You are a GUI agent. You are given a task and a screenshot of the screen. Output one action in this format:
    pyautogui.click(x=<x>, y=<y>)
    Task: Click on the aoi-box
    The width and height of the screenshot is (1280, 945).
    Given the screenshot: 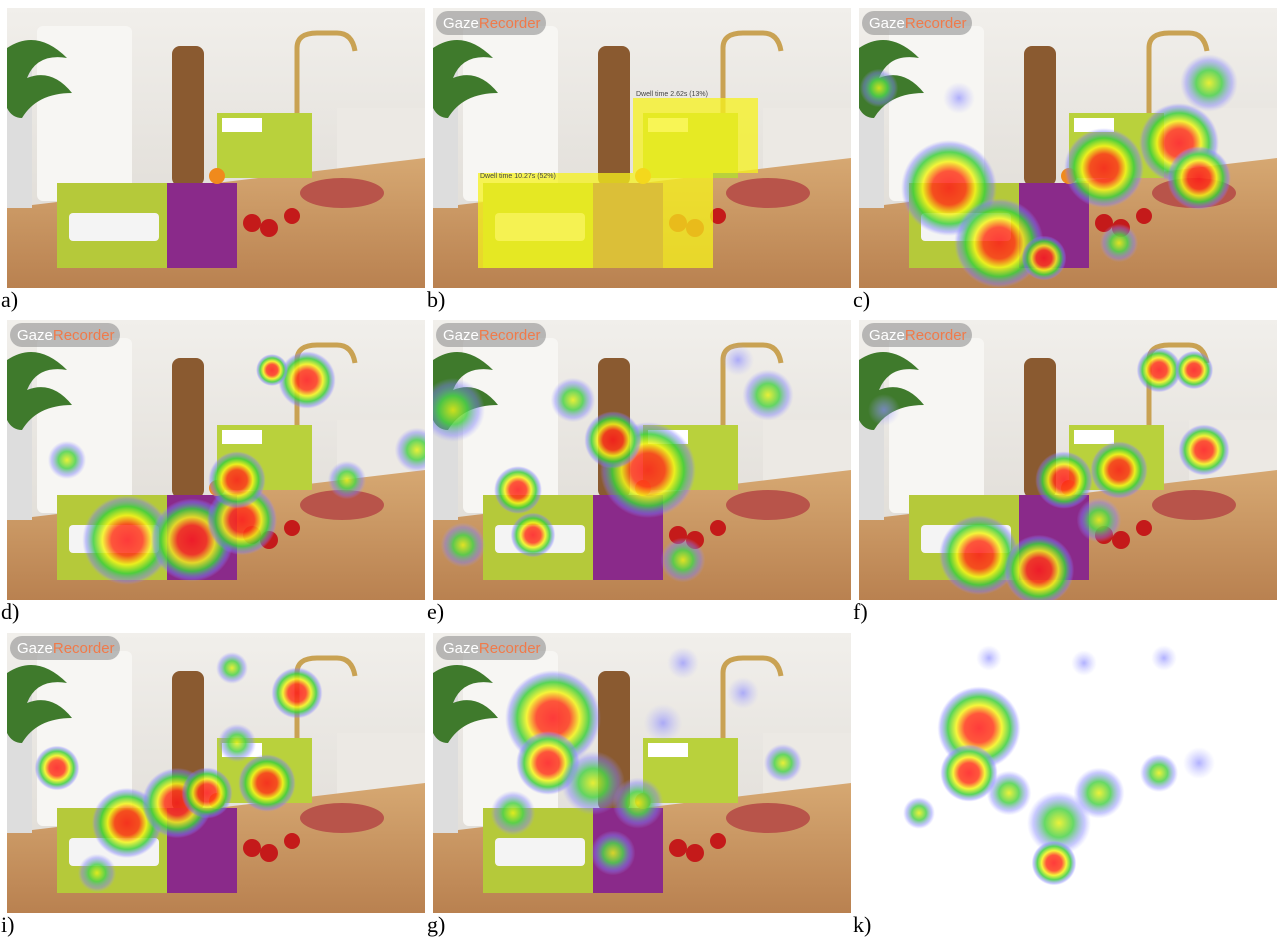 What is the action you would take?
    pyautogui.click(x=595, y=220)
    